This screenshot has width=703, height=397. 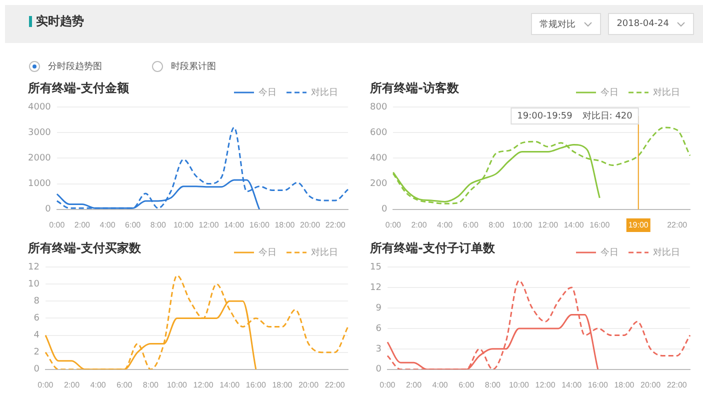 What do you see at coordinates (40, 159) in the screenshot?
I see `y-tick-label: 2000` at bounding box center [40, 159].